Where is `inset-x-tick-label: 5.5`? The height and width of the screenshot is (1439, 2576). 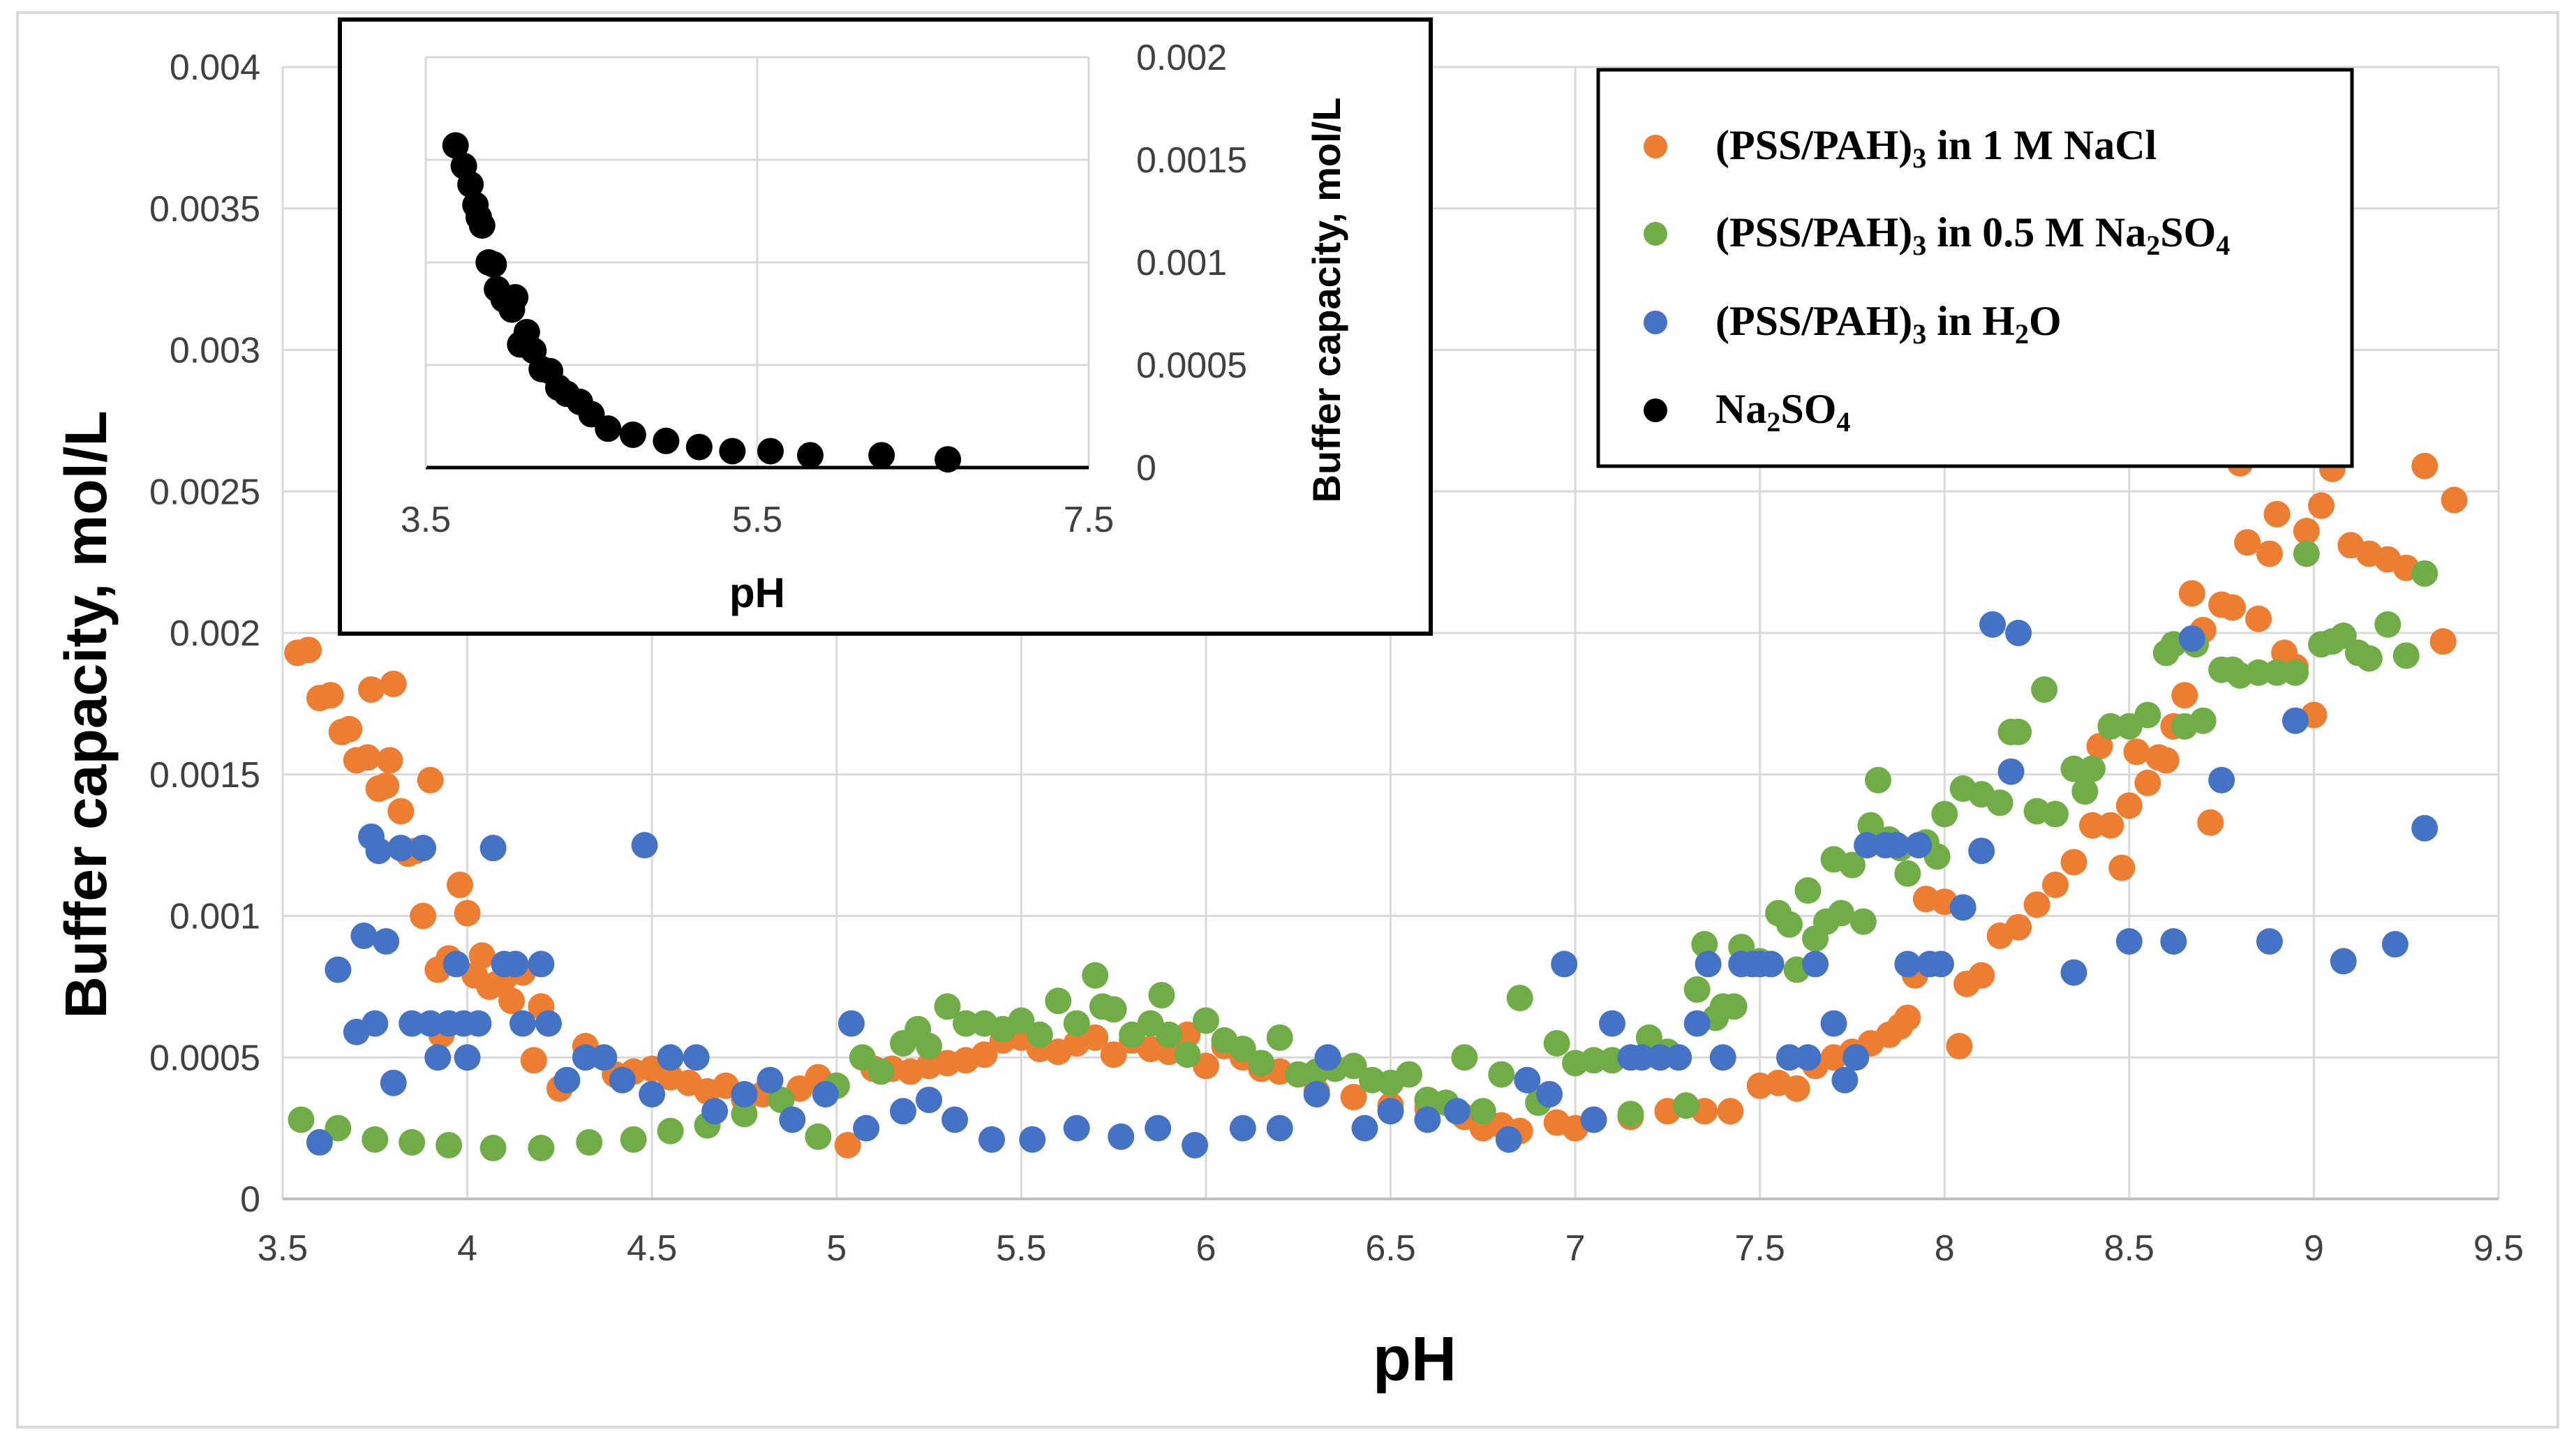
inset-x-tick-label: 5.5 is located at coordinates (757, 520).